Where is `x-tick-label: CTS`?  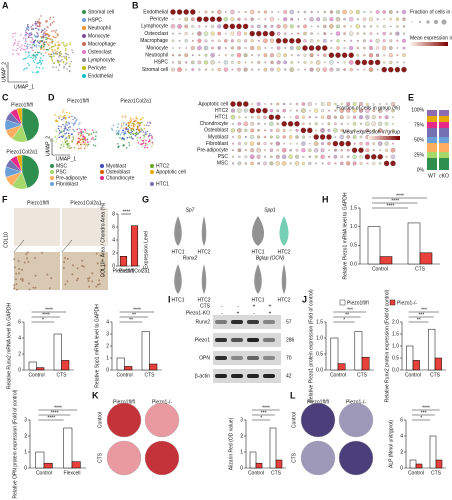
x-tick-label: CTS is located at coordinates (150, 375).